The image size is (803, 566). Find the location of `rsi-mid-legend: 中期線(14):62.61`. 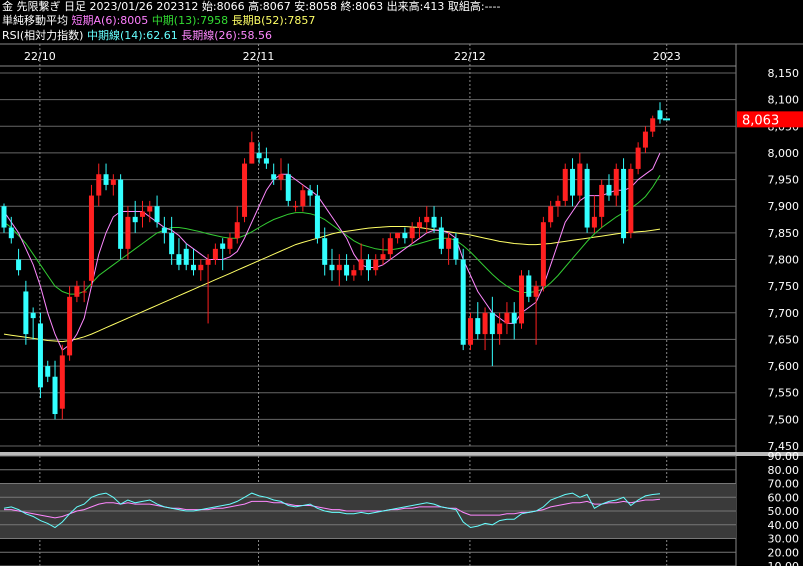

rsi-mid-legend: 中期線(14):62.61 is located at coordinates (132, 35).